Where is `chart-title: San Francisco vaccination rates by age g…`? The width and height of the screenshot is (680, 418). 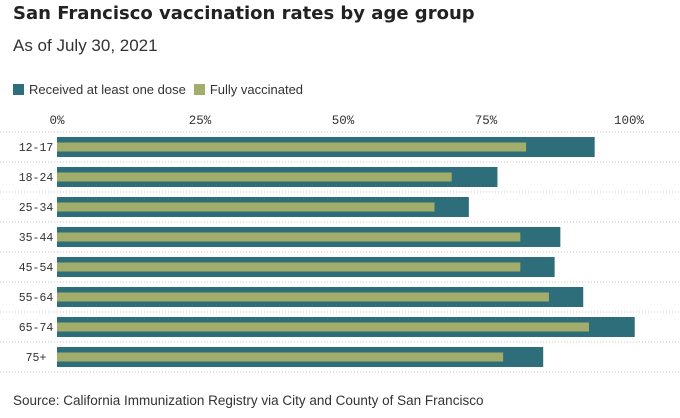
chart-title: San Francisco vaccination rates by age g… is located at coordinates (244, 13).